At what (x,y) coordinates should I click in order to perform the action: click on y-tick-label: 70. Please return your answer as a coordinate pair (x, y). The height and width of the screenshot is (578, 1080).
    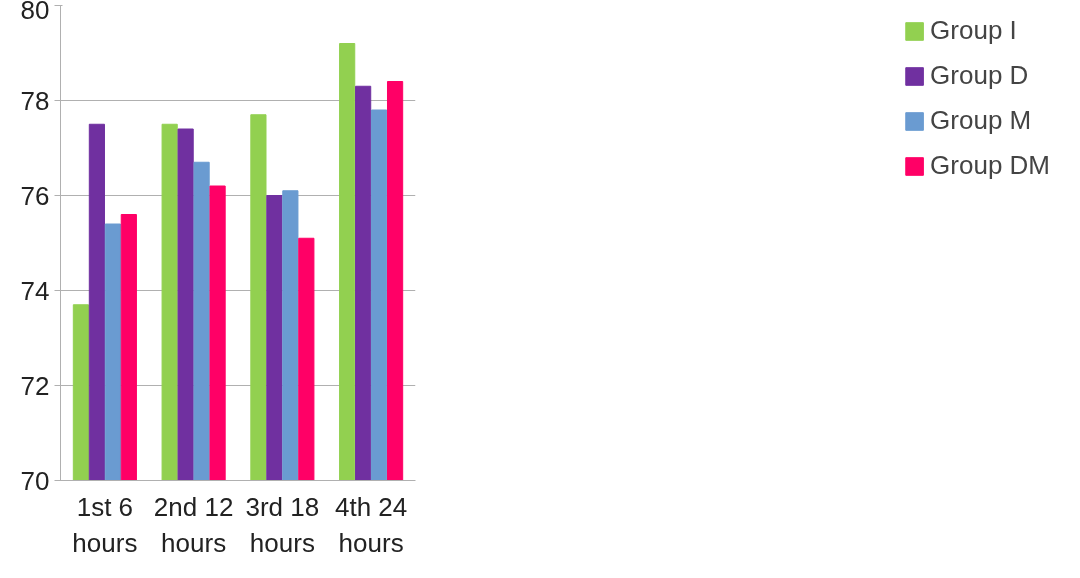
    Looking at the image, I should click on (35, 480).